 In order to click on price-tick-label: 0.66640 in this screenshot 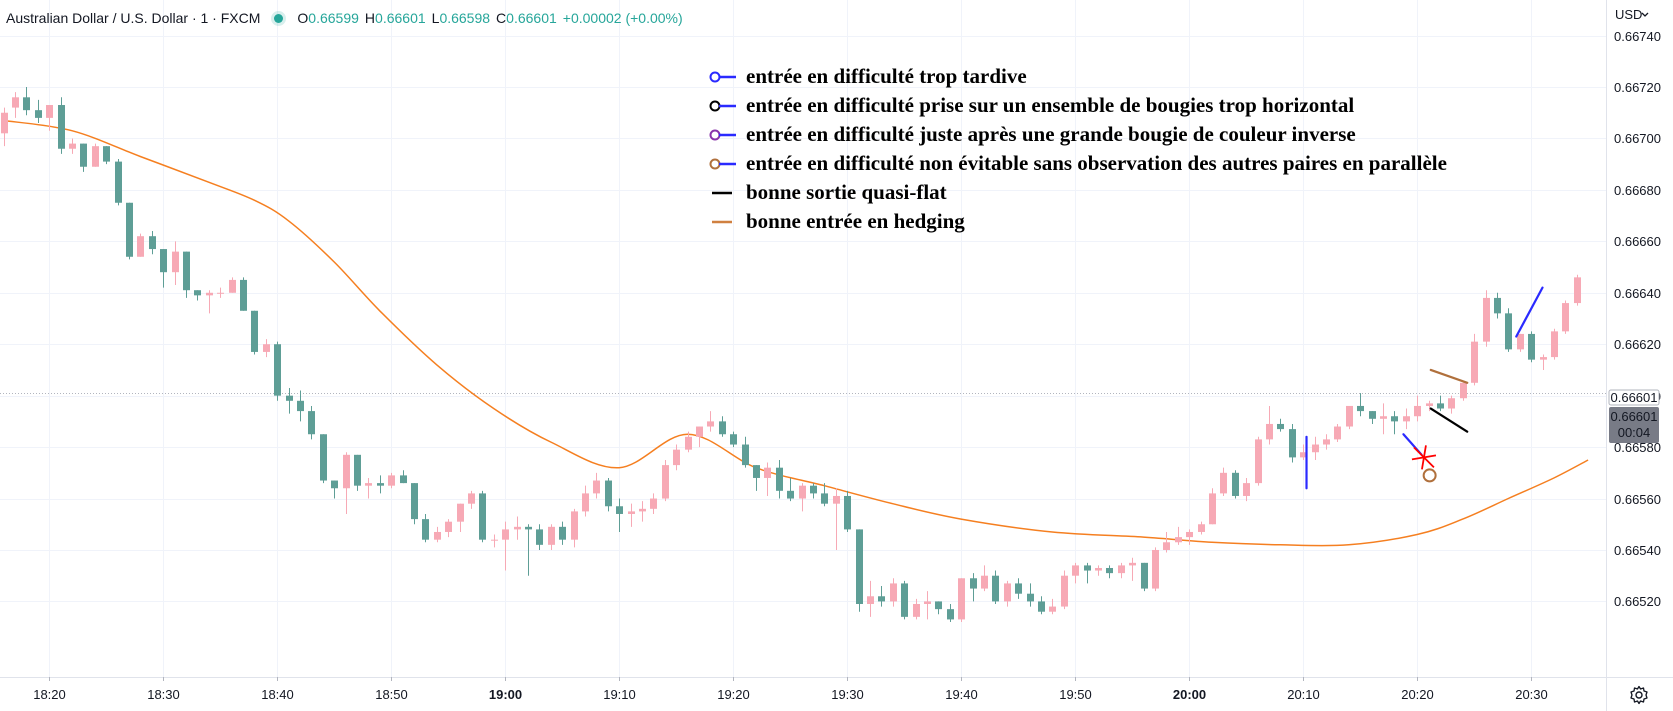, I will do `click(1637, 293)`.